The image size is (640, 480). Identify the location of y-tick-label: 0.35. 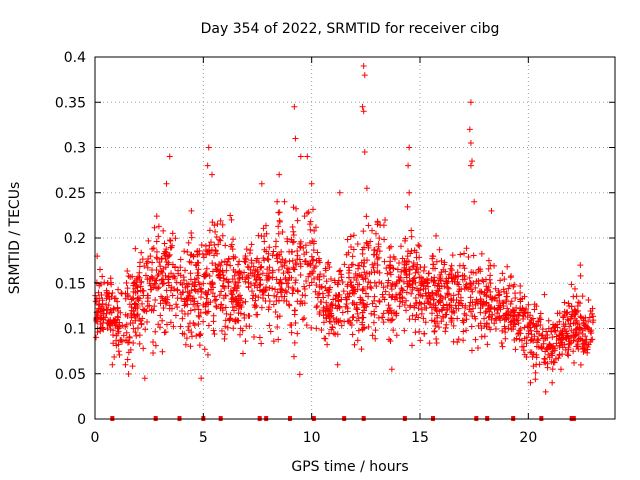
(70, 103).